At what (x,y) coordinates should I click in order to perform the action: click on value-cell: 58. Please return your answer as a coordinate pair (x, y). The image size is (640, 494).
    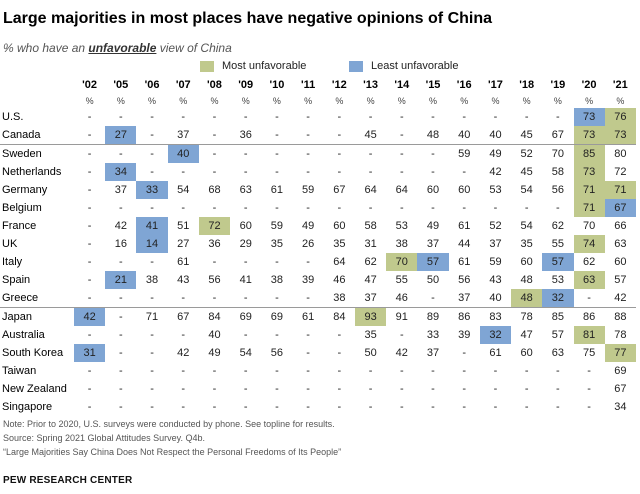
    Looking at the image, I should click on (558, 172).